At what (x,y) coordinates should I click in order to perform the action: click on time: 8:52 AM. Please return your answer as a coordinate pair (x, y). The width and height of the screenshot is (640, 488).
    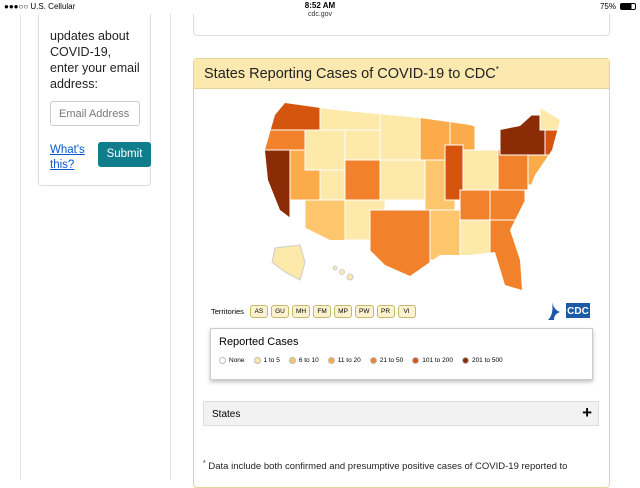
    Looking at the image, I should click on (320, 5).